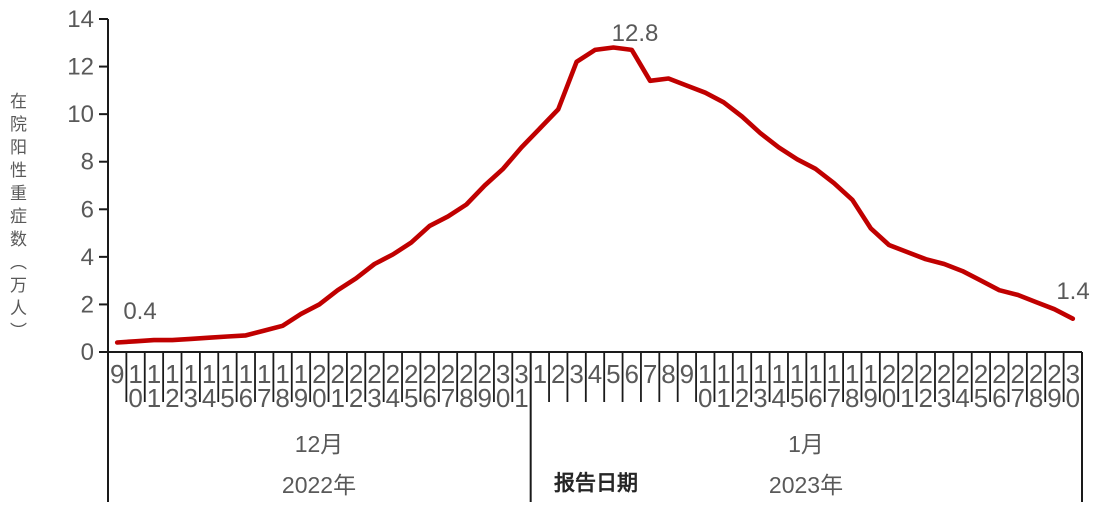  What do you see at coordinates (87, 162) in the screenshot?
I see `y-tick-label: 8` at bounding box center [87, 162].